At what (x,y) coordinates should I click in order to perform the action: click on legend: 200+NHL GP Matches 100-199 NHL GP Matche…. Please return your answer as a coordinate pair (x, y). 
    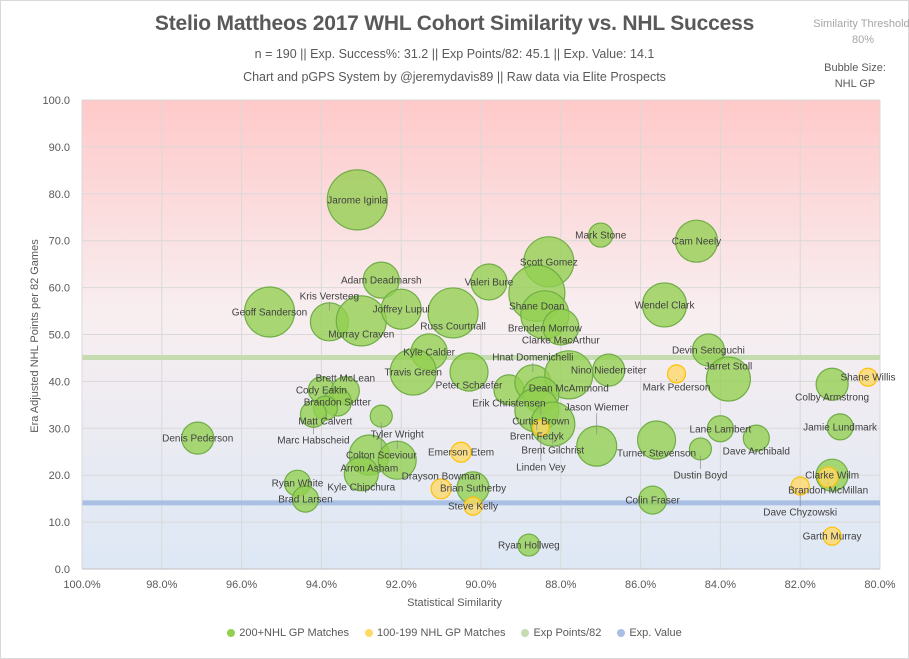
    Looking at the image, I should click on (454, 633).